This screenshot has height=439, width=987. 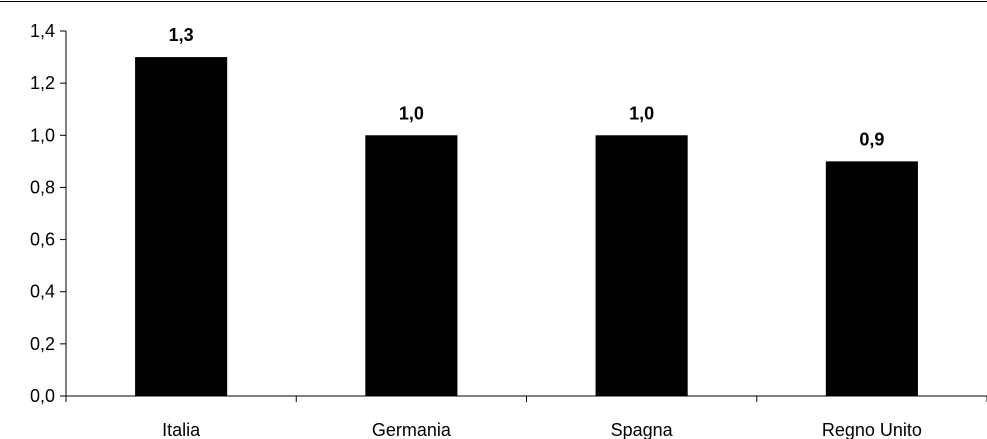 What do you see at coordinates (181, 35) in the screenshot?
I see `data-label: 1,3` at bounding box center [181, 35].